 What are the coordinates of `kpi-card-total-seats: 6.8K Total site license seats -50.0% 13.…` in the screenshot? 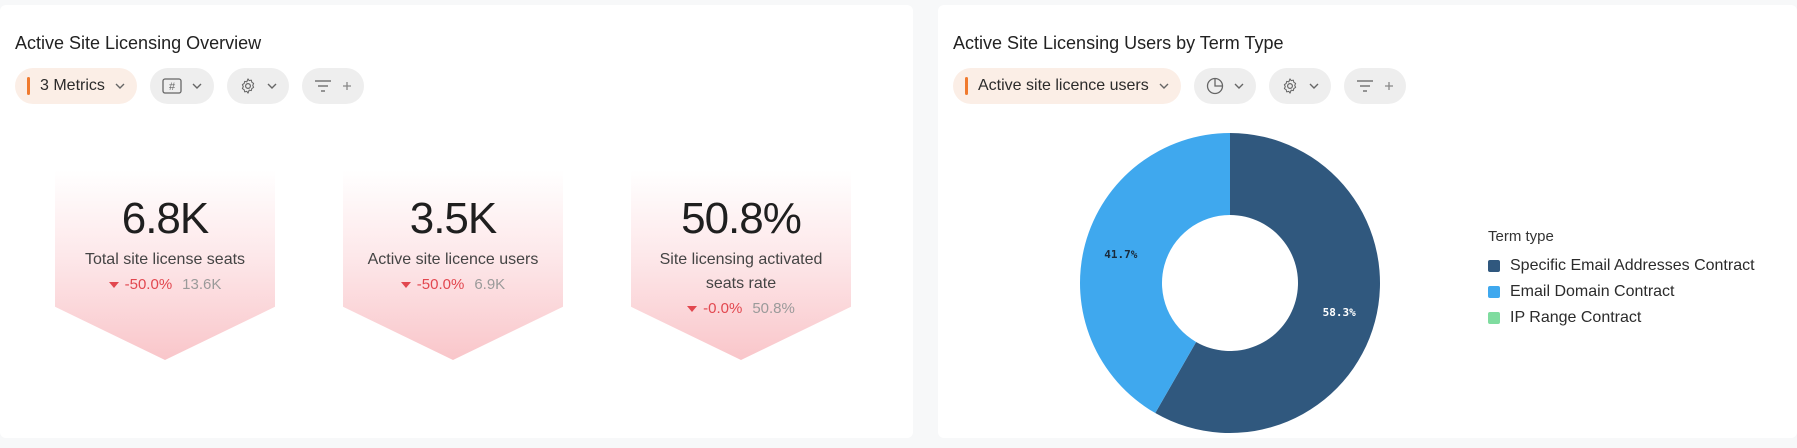 It's located at (165, 265).